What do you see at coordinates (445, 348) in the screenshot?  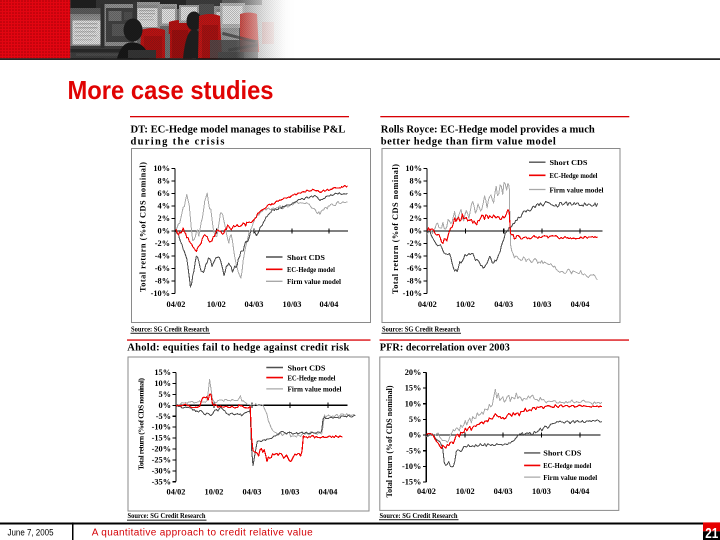 I see `svg-text: PFR: decorrelation over 2003` at bounding box center [445, 348].